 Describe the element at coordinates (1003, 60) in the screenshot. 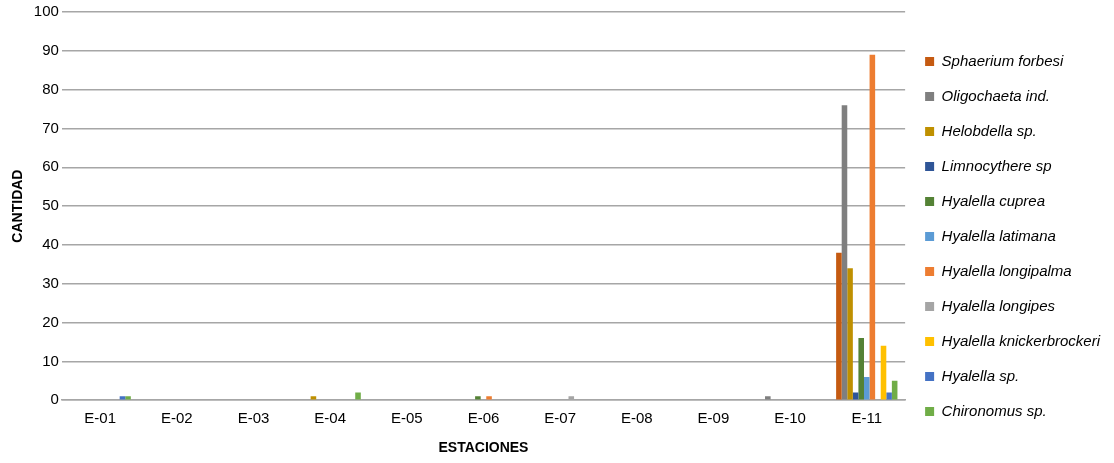

I see `legend-label: Sphaerium forbesi` at that location.